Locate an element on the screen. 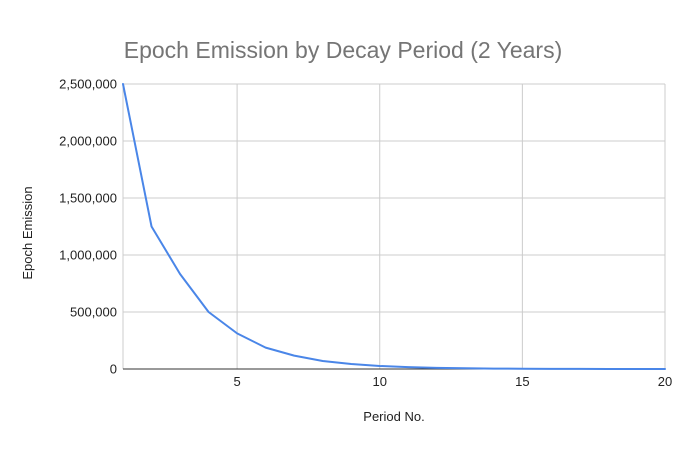  x-tick-label: 10 is located at coordinates (380, 381).